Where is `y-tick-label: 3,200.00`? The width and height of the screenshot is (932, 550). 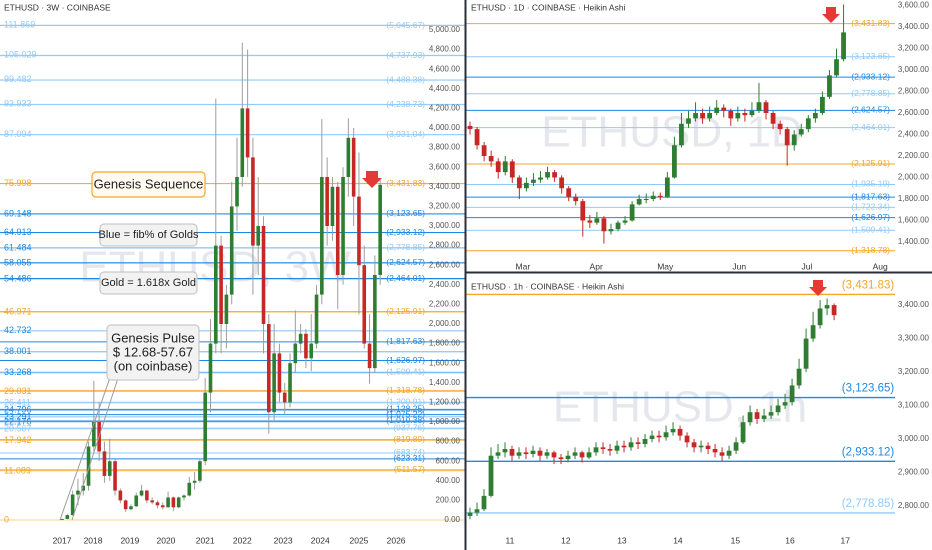
y-tick-label: 3,200.00 is located at coordinates (914, 371).